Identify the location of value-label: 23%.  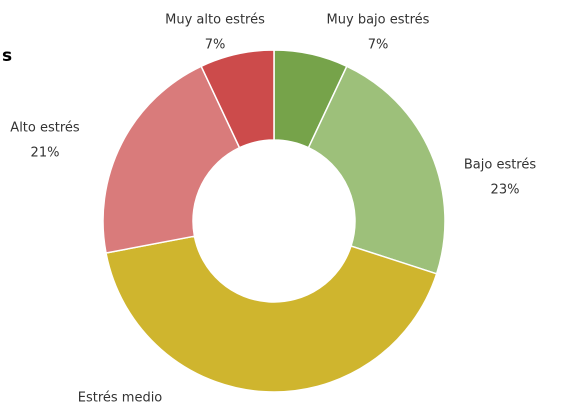
(505, 190).